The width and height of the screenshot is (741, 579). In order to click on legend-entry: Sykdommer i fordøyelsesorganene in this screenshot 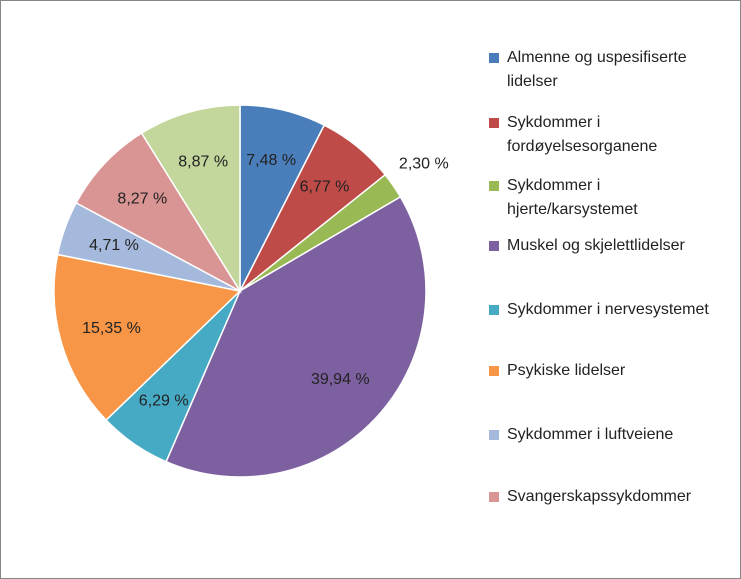, I will do `click(609, 135)`.